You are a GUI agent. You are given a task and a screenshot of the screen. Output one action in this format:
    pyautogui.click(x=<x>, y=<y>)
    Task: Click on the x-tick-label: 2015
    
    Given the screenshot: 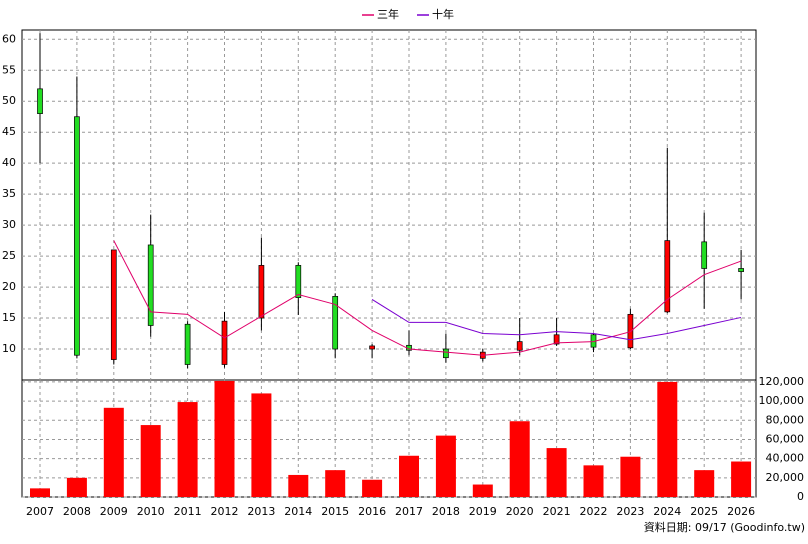 What is the action you would take?
    pyautogui.click(x=335, y=511)
    